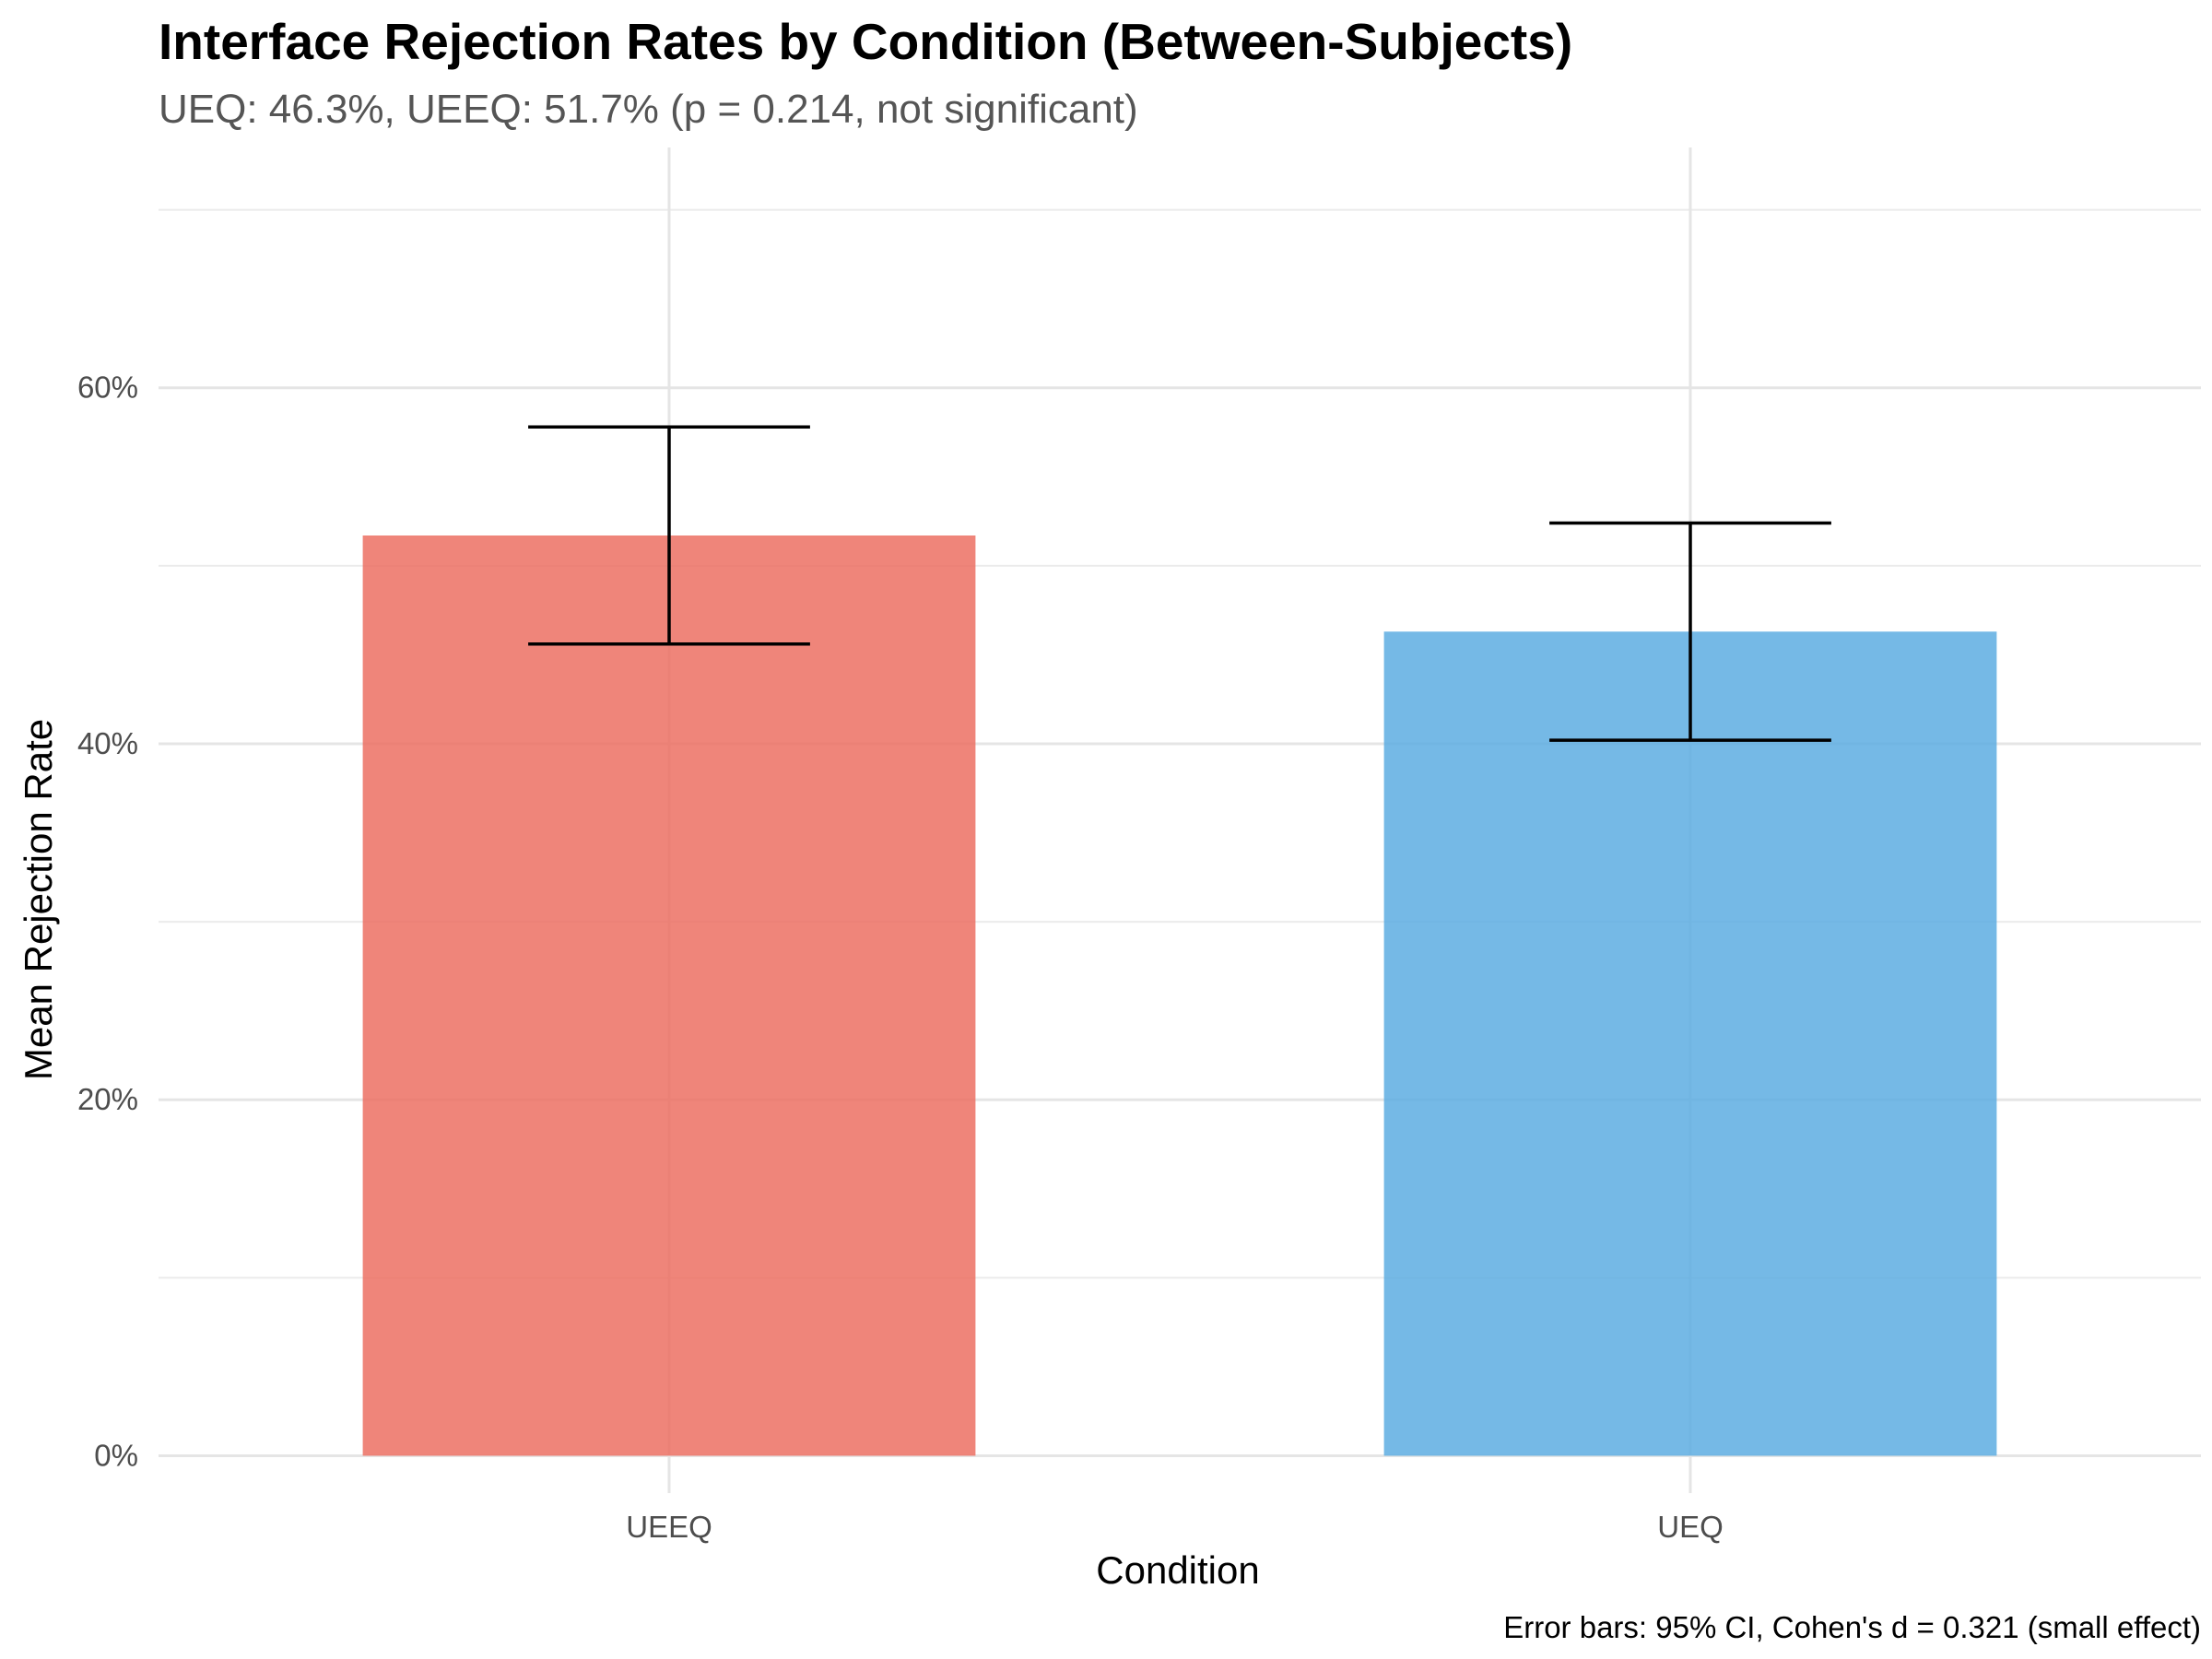 This screenshot has height=1659, width=2212. What do you see at coordinates (669, 535) in the screenshot?
I see `error-bar-ueeq` at bounding box center [669, 535].